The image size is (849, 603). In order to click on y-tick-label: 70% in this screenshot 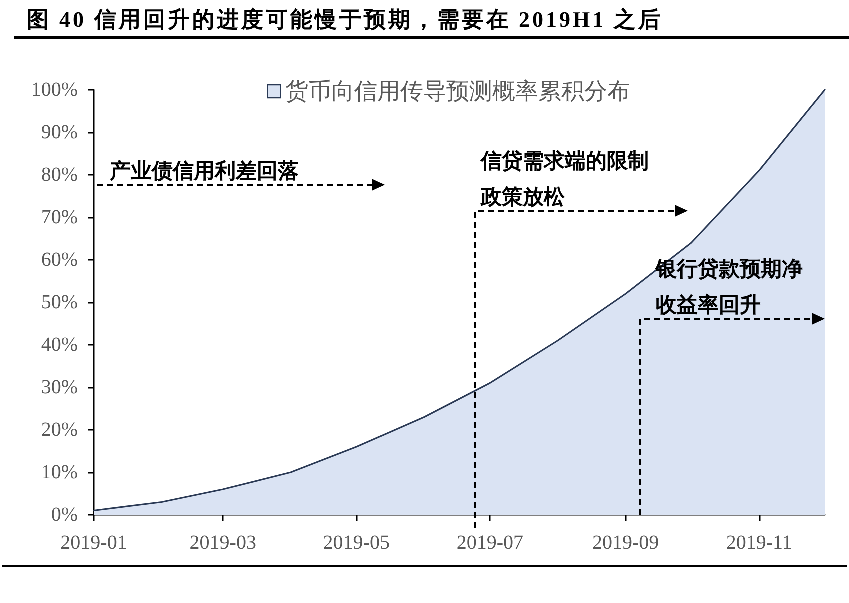, I will do `click(59, 217)`.